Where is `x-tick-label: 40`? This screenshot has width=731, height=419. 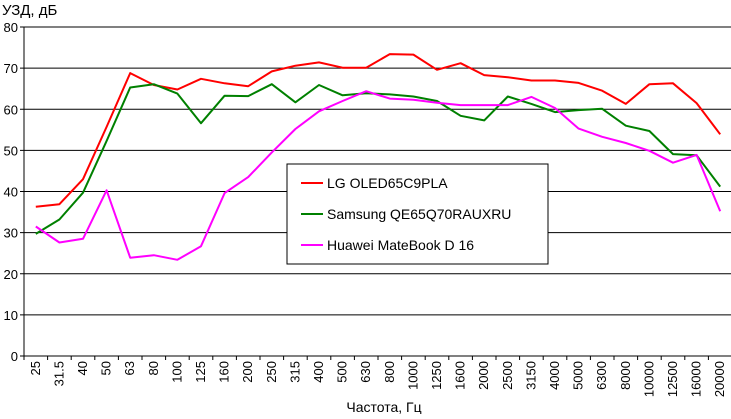 x-tick-label: 40 is located at coordinates (82, 368).